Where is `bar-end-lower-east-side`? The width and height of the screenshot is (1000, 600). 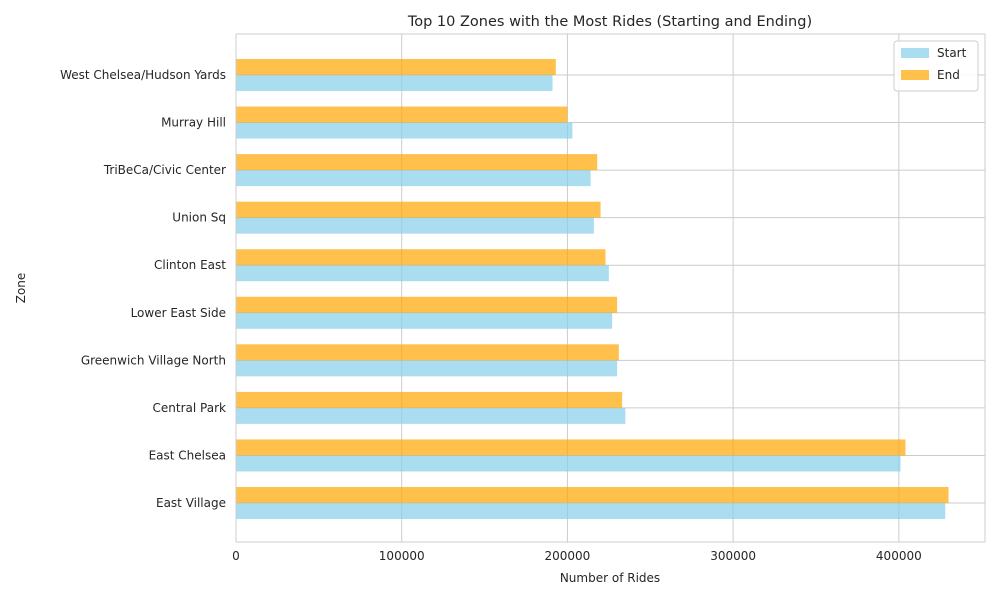
bar-end-lower-east-side is located at coordinates (427, 304).